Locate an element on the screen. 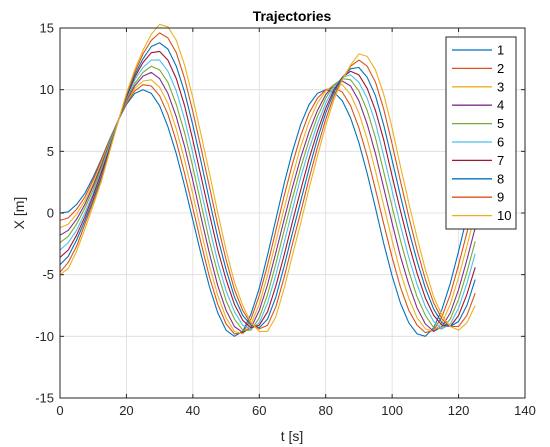 This screenshot has width=550, height=447. x-tick-label: 140 is located at coordinates (525, 410).